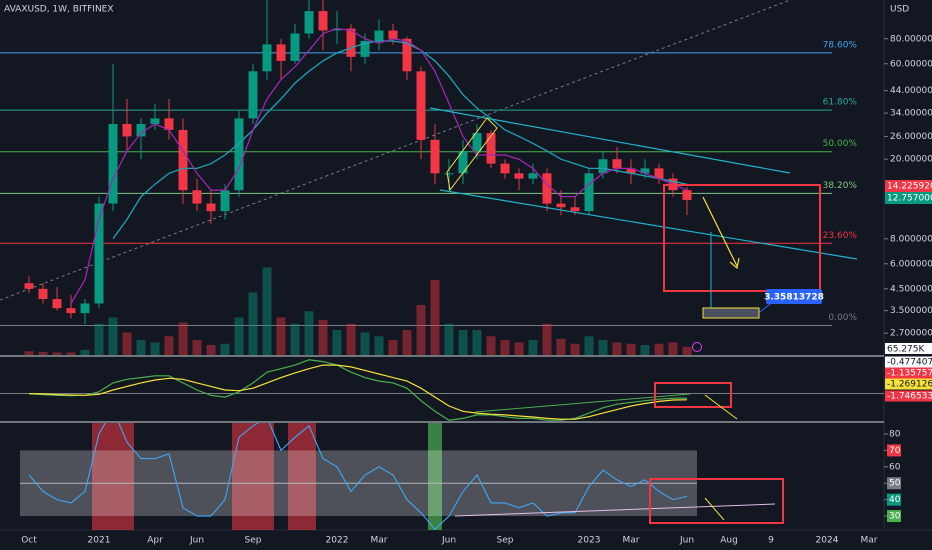 The width and height of the screenshot is (932, 550). What do you see at coordinates (827, 541) in the screenshot?
I see `x-tick-label: 2024` at bounding box center [827, 541].